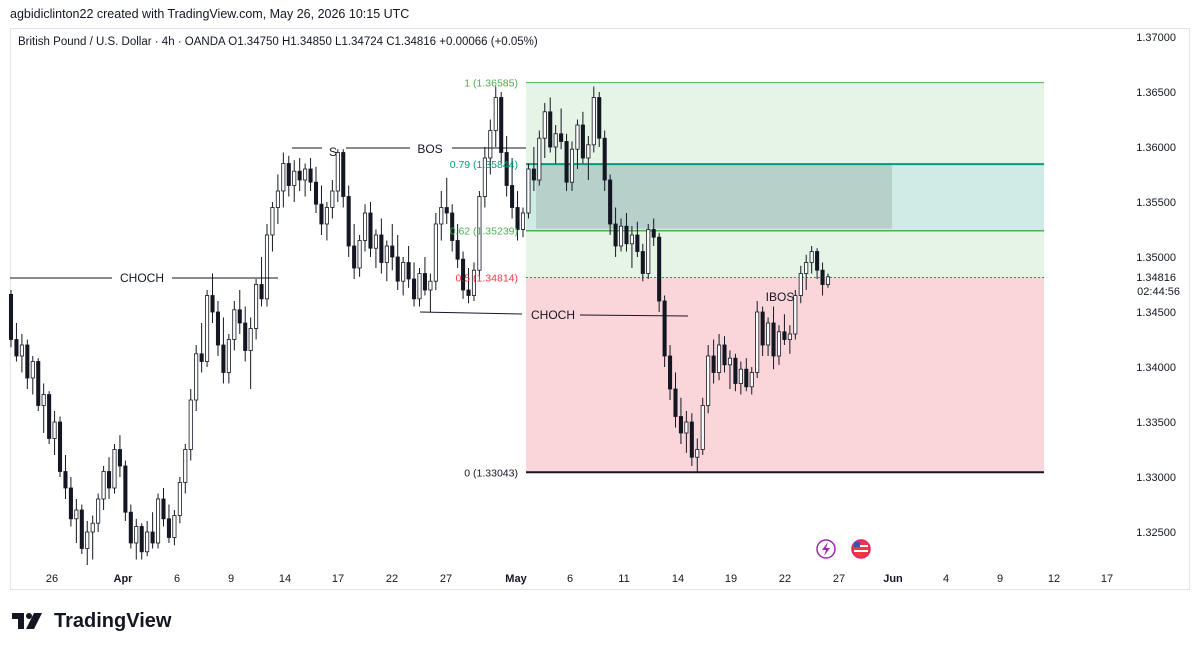 Image resolution: width=1200 pixels, height=650 pixels. I want to click on tradingview-brand: TradingView, so click(91, 621).